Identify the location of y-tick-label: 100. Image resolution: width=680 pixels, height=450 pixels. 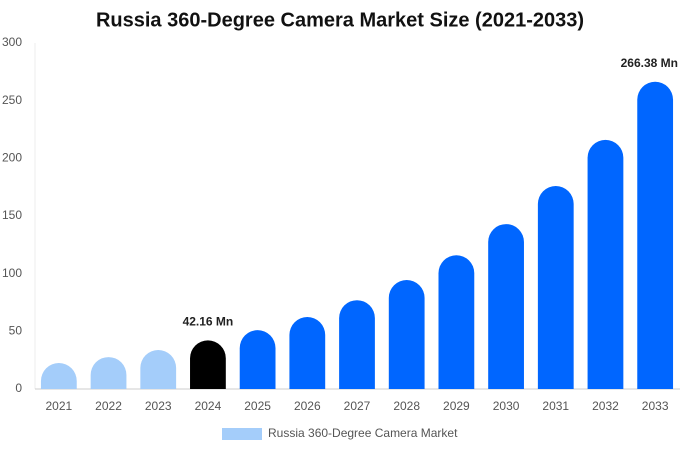
(12, 273).